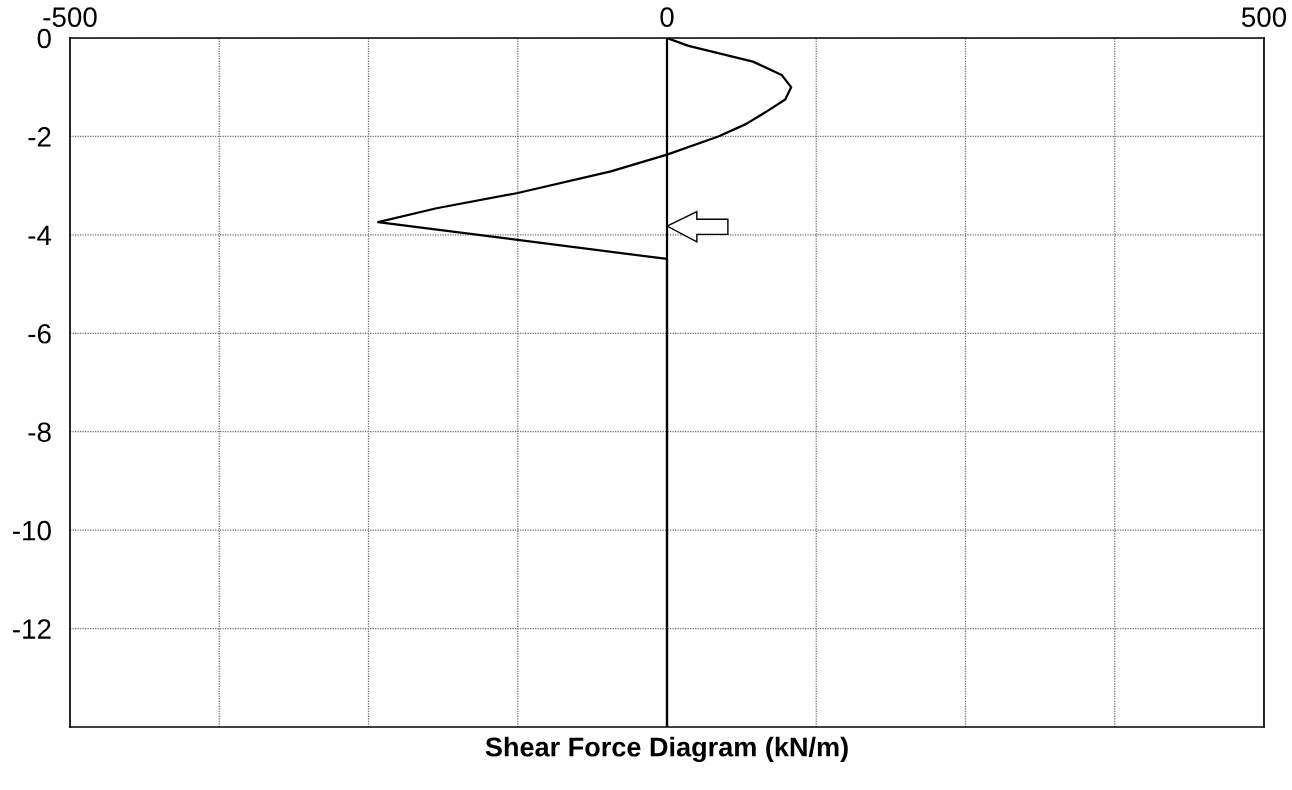 The image size is (1292, 790). What do you see at coordinates (667, 17) in the screenshot?
I see `x-tick-label: 0` at bounding box center [667, 17].